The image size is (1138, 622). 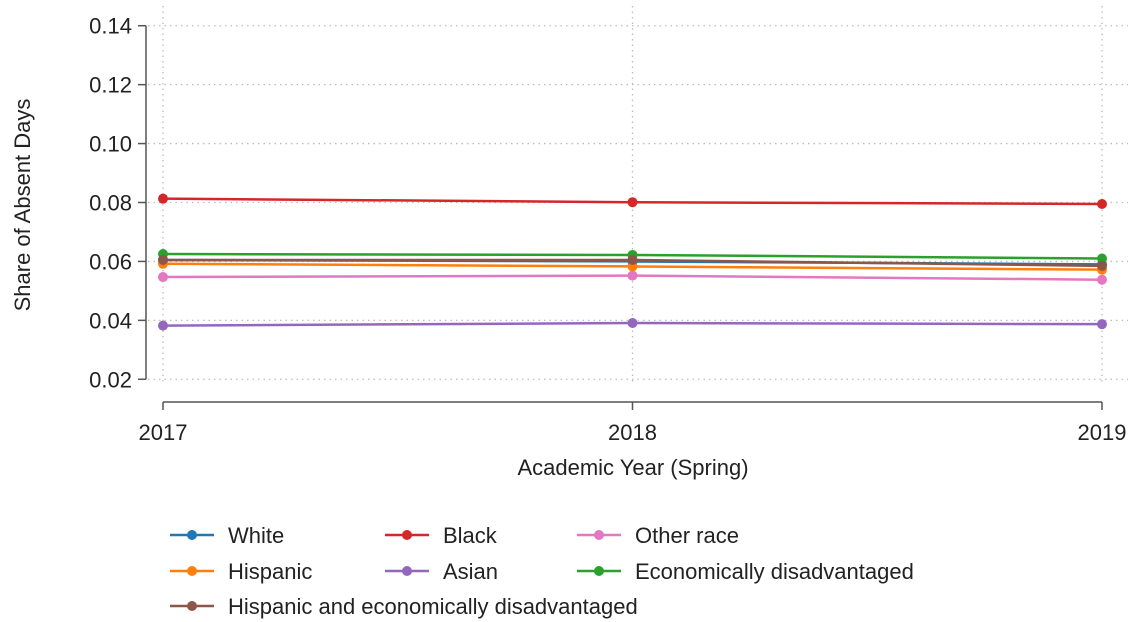 I want to click on legend-item: Other race, so click(x=658, y=535).